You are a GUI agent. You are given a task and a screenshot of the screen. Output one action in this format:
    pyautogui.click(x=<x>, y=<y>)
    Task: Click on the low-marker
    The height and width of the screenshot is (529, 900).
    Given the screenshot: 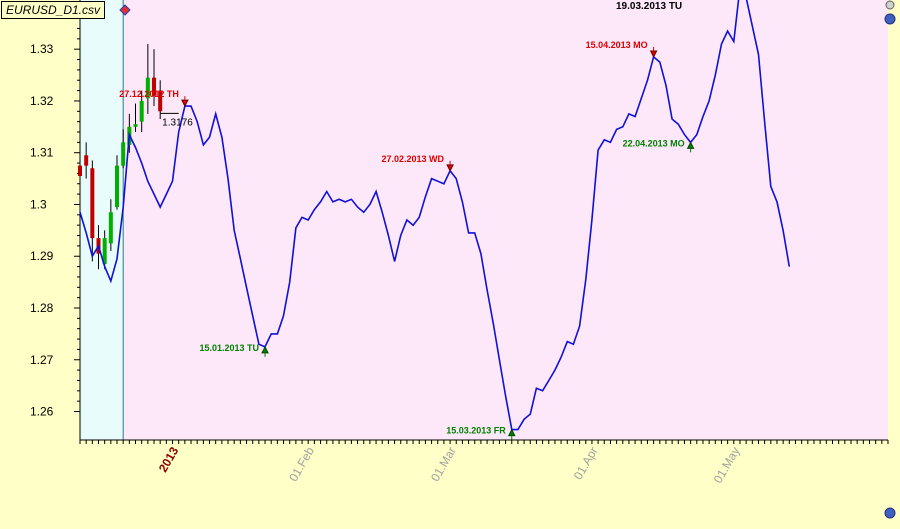 What is the action you would take?
    pyautogui.click(x=511, y=432)
    